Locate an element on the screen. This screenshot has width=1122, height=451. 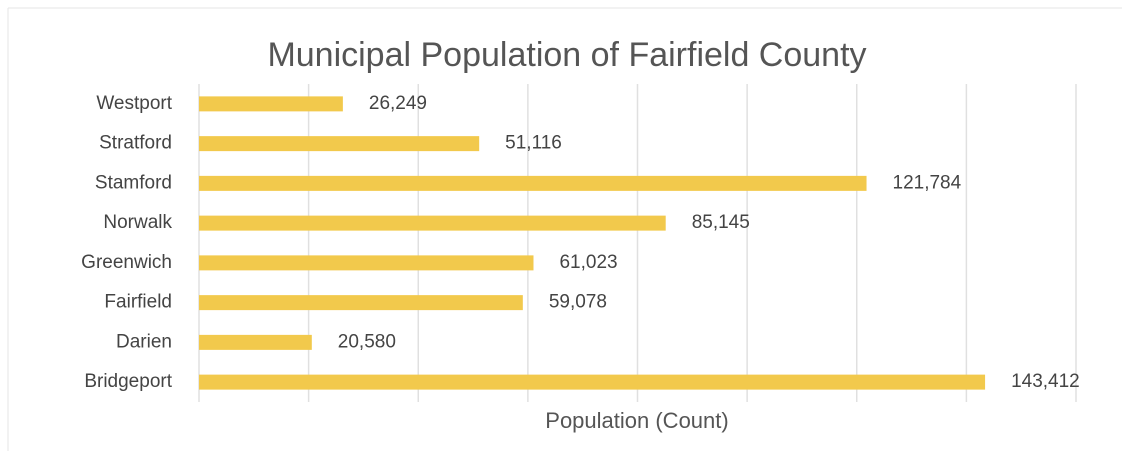
value-label: 26,249 is located at coordinates (398, 103).